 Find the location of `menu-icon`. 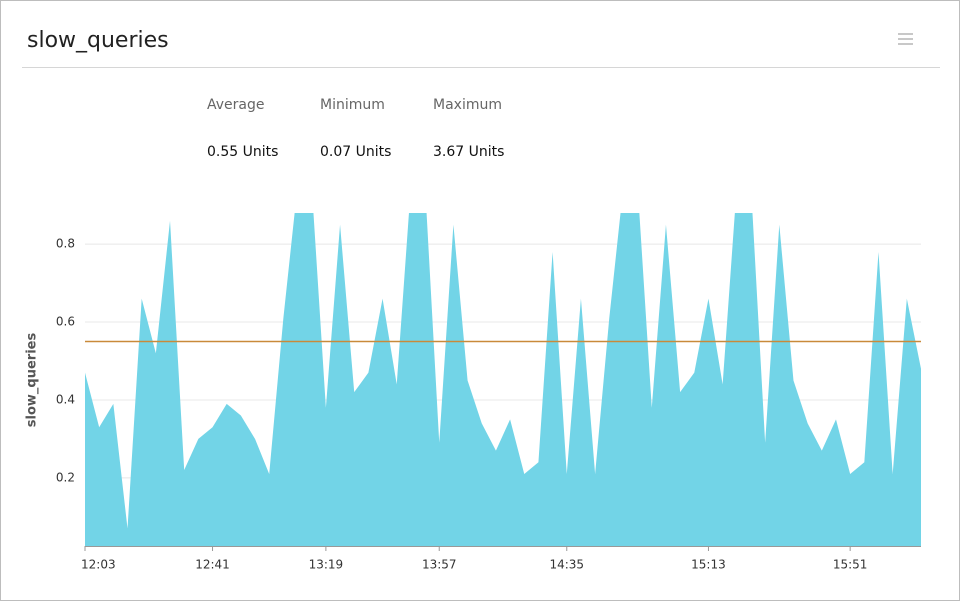

menu-icon is located at coordinates (905, 39).